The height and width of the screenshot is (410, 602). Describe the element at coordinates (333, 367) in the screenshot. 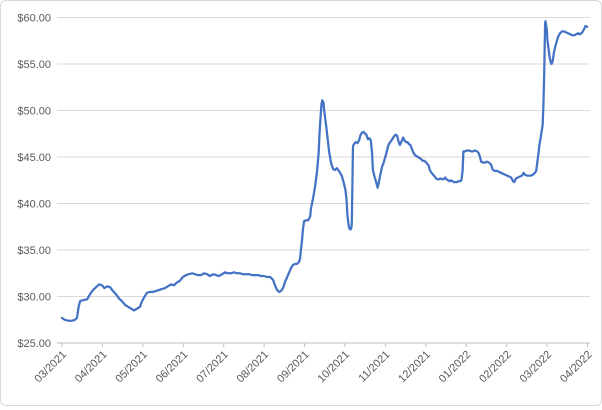

I see `x-axis-tick-label: 10/2021` at that location.